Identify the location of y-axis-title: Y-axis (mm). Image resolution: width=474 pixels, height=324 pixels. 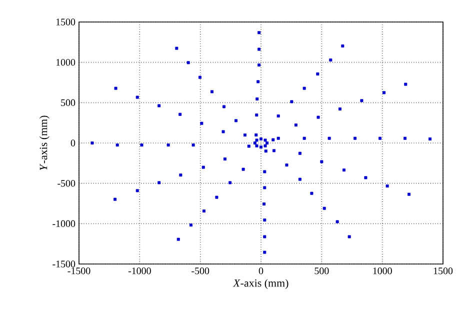
(44, 143).